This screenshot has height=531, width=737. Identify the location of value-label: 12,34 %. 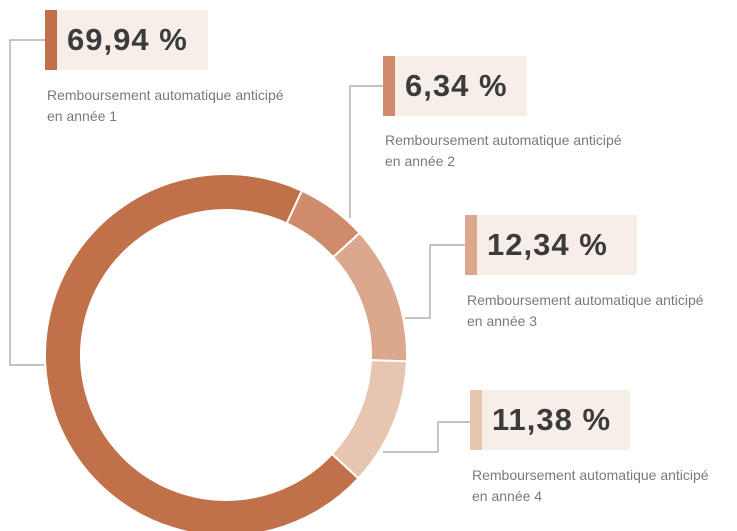
(547, 244).